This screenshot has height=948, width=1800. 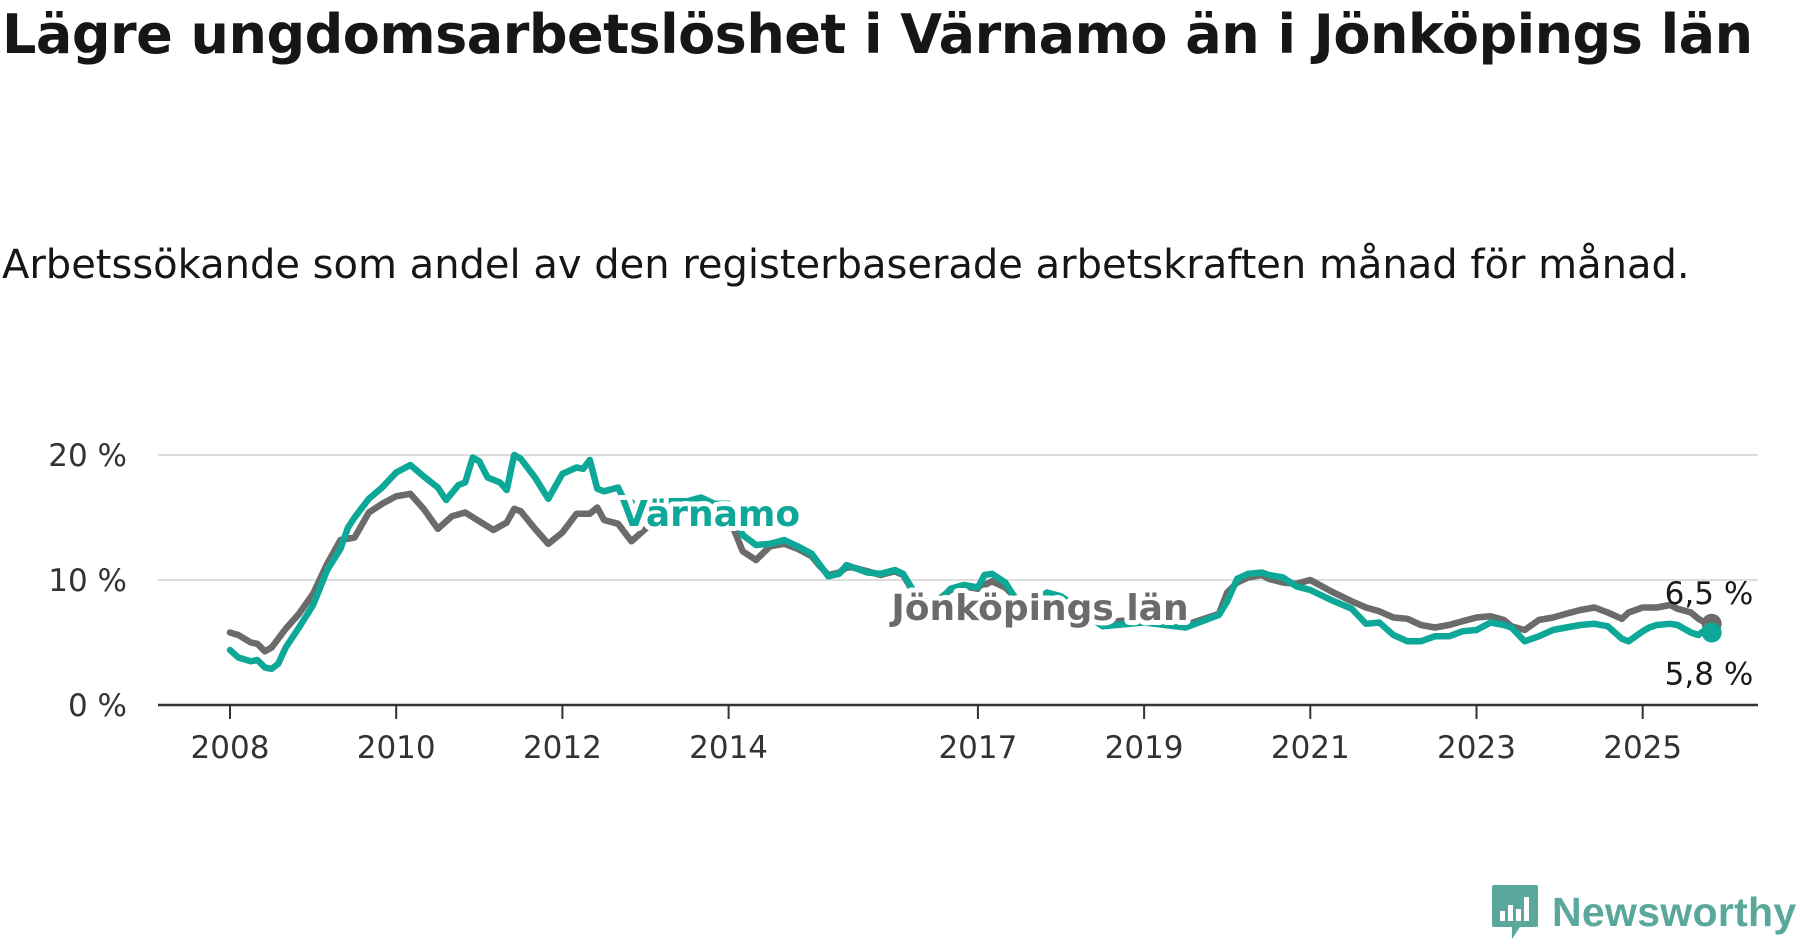 I want to click on x-tick-label: 2019, so click(x=1144, y=748).